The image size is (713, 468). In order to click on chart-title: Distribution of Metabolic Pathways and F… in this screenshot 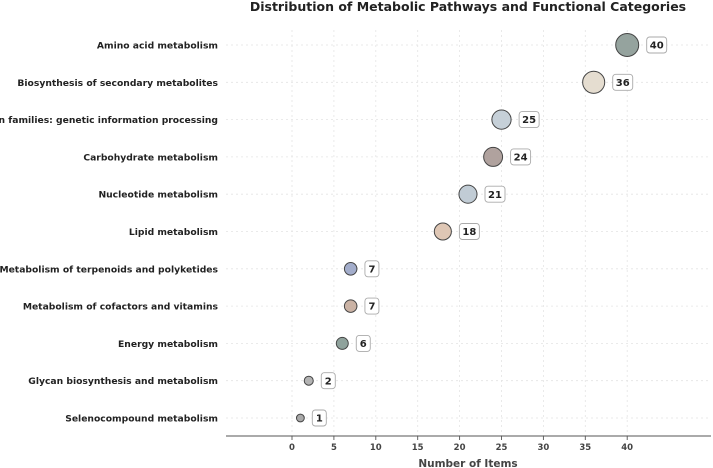, I will do `click(468, 7)`.